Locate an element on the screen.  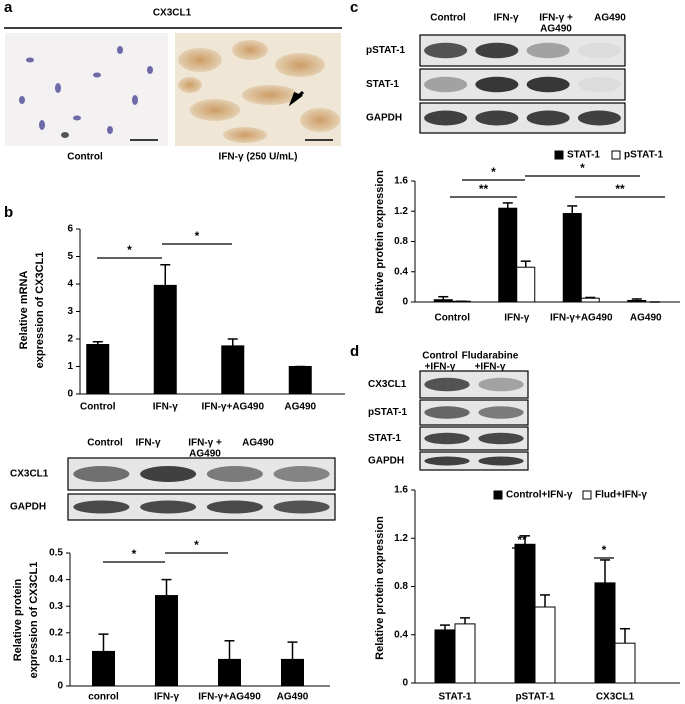
y-tick-label: 4 is located at coordinates (70, 284).